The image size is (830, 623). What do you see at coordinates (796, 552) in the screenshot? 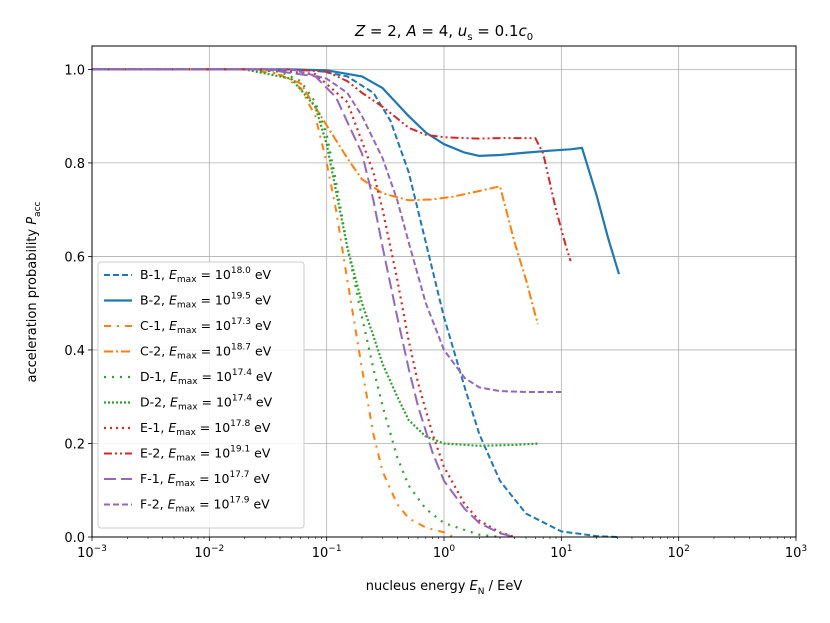
I see `x-tick-label: 10³` at bounding box center [796, 552].